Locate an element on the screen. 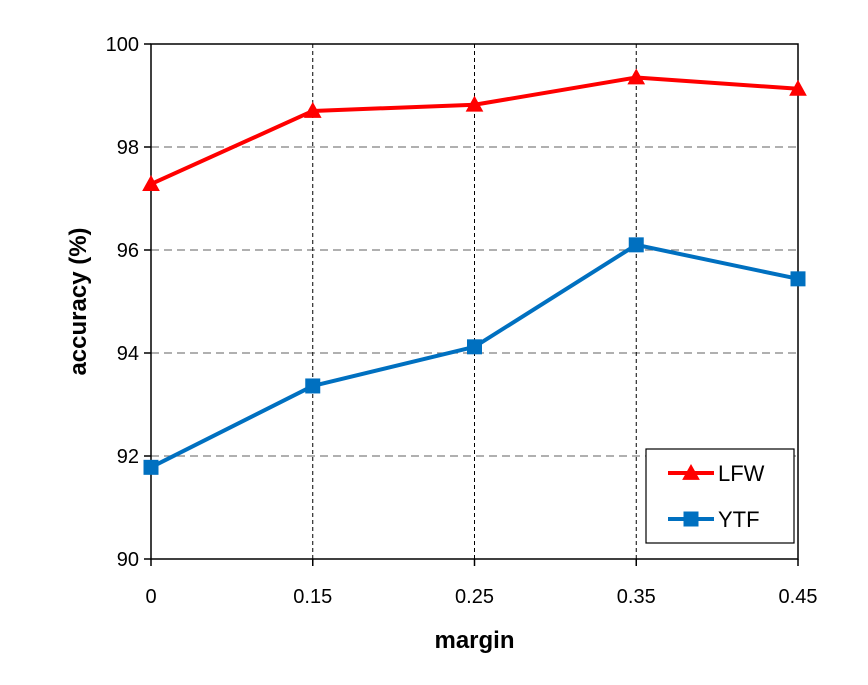 The image size is (868, 685). x-tick-label: 0 is located at coordinates (150, 597).